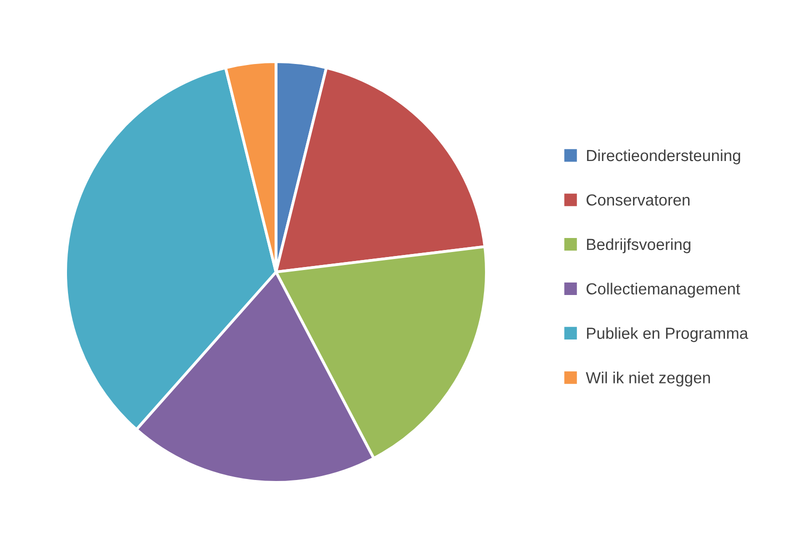  I want to click on legend-label: Publiek en Programma, so click(667, 334).